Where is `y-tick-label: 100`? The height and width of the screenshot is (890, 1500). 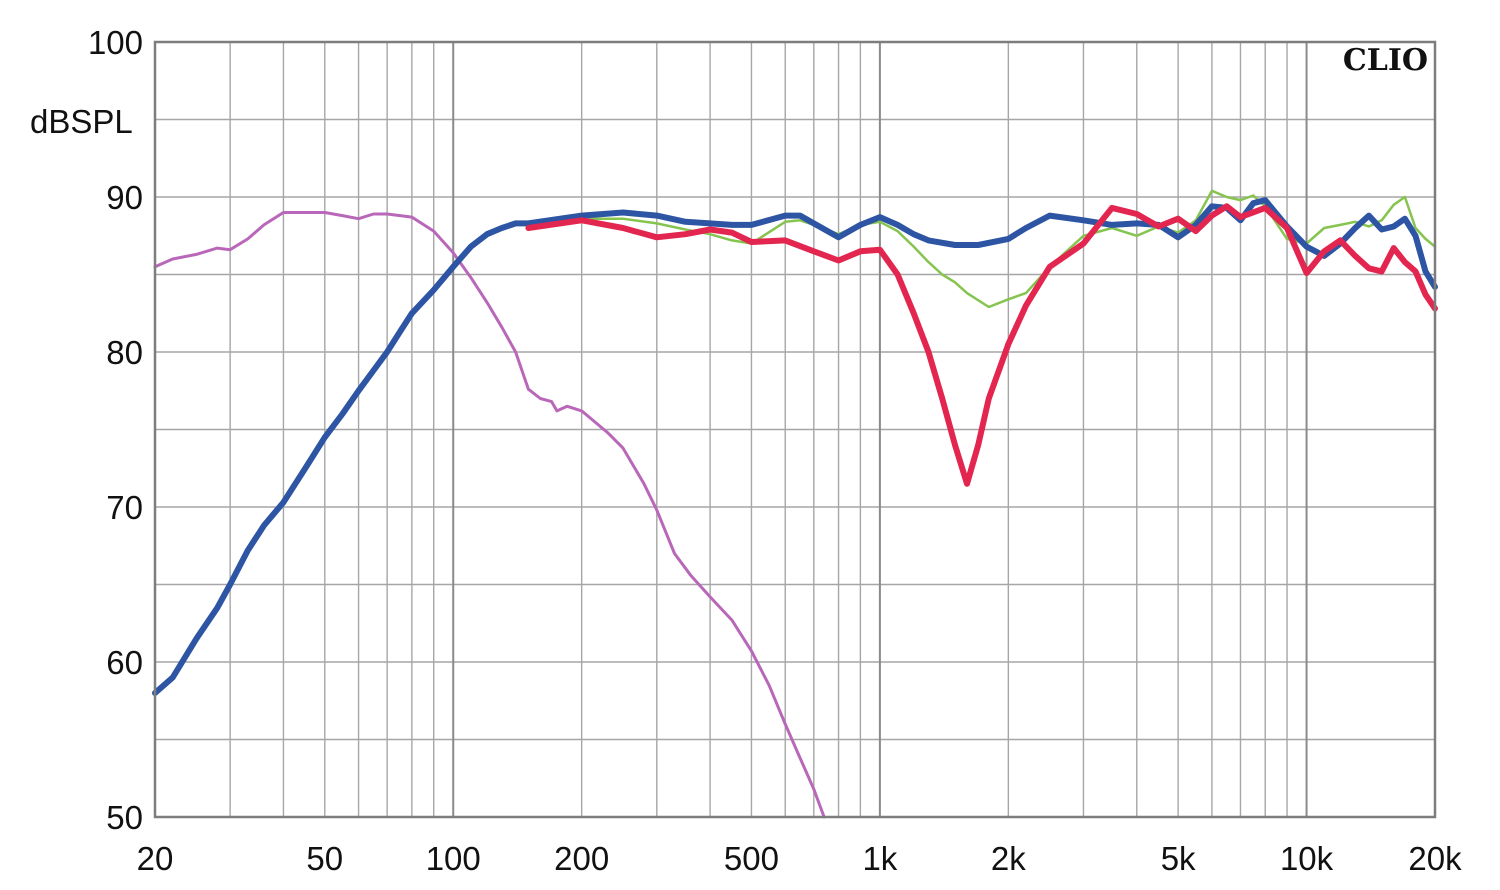
y-tick-label: 100 is located at coordinates (115, 42).